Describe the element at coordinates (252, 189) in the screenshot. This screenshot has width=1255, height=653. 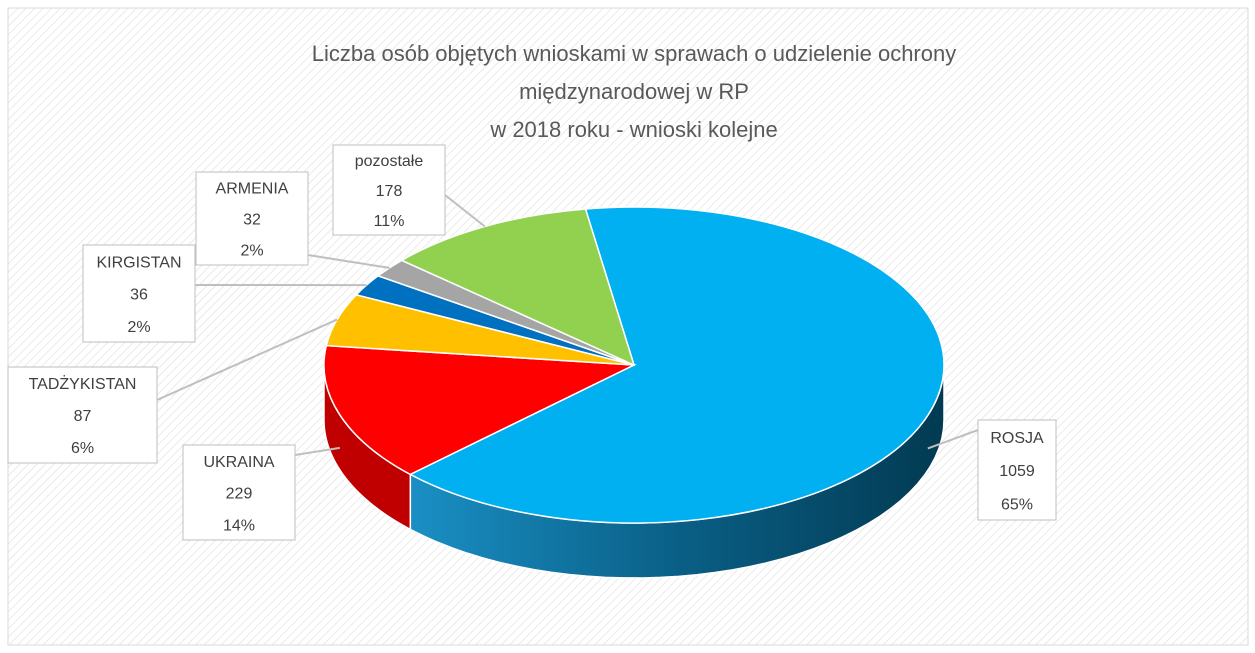
I see `data-label: ARMENIA` at that location.